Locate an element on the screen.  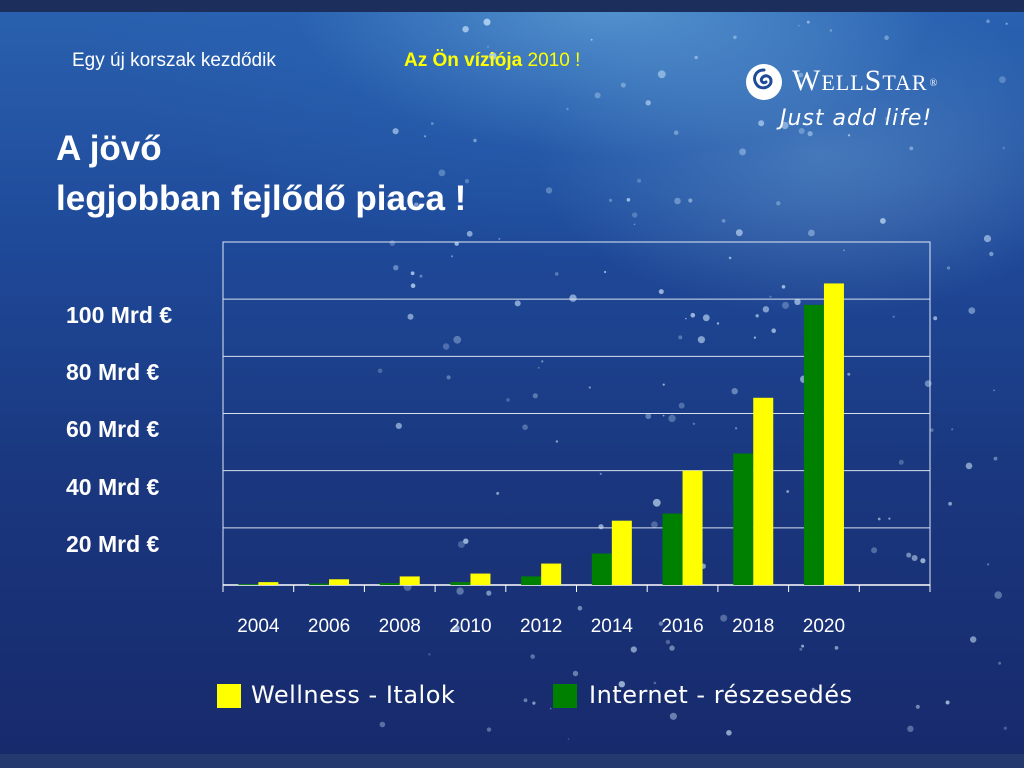
vision-text: Az Ön víziója 2010 ! is located at coordinates (492, 61).